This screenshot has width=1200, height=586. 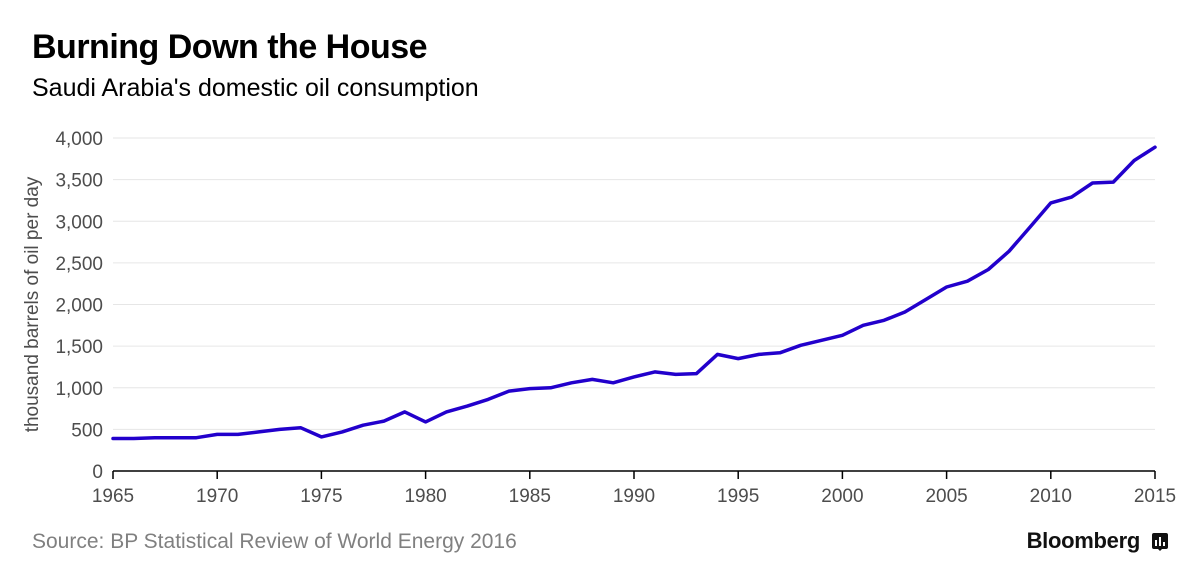 What do you see at coordinates (79, 222) in the screenshot?
I see `y-tick-label: 3,000` at bounding box center [79, 222].